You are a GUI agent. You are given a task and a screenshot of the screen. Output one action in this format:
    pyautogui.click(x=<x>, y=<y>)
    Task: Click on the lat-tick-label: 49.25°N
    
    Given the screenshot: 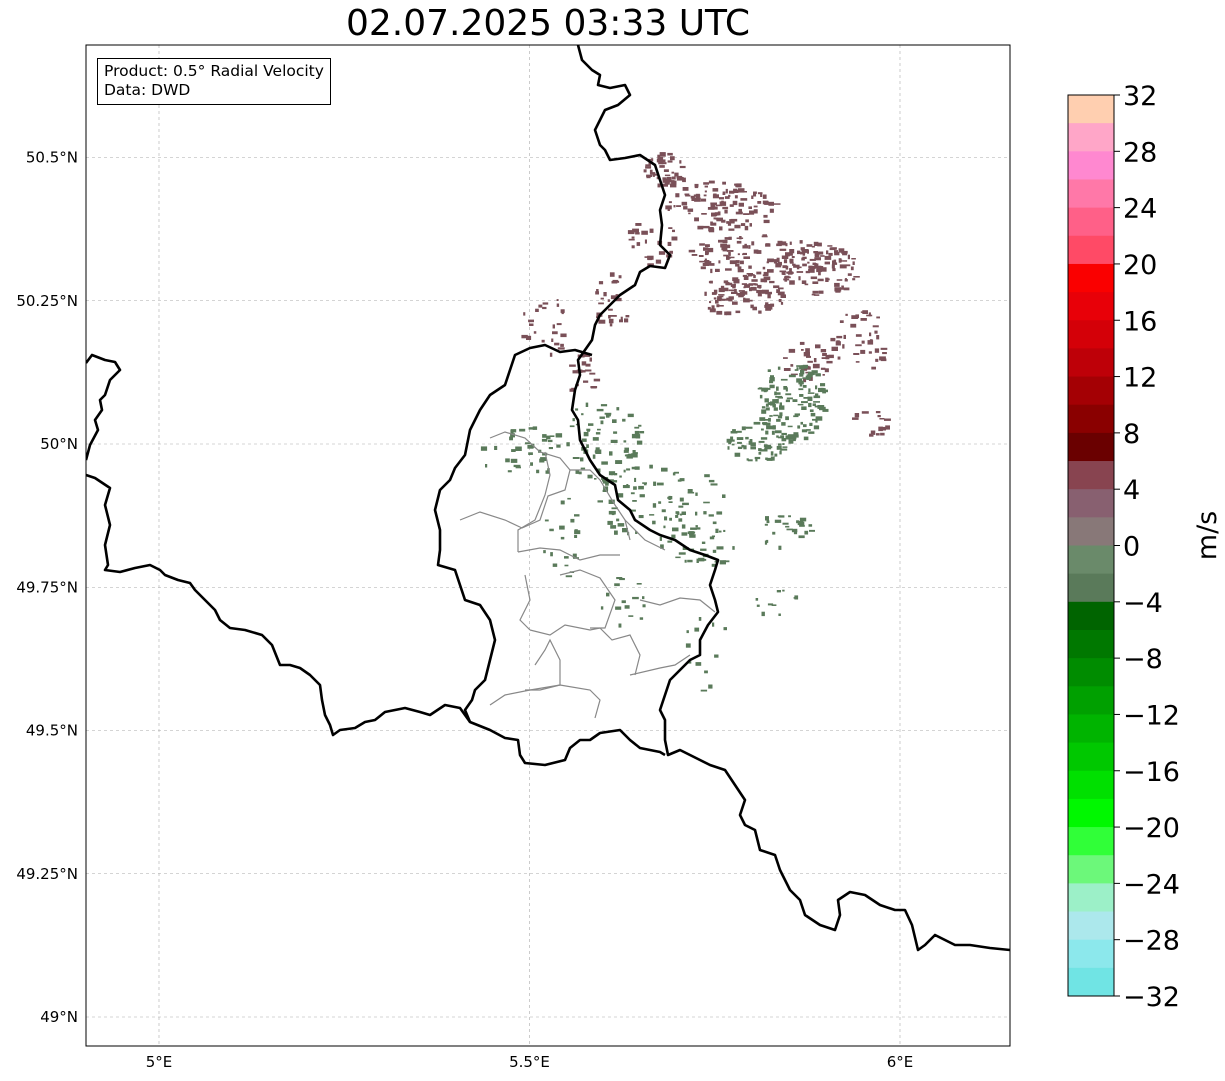 What is the action you would take?
    pyautogui.click(x=47, y=874)
    